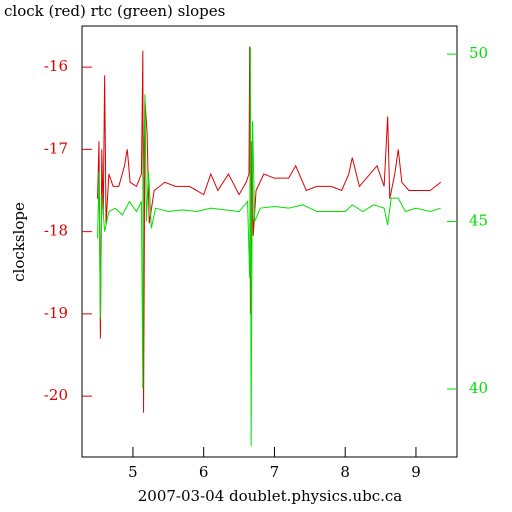 This screenshot has width=512, height=512. Describe the element at coordinates (416, 472) in the screenshot. I see `x-tick-label: 9` at that location.